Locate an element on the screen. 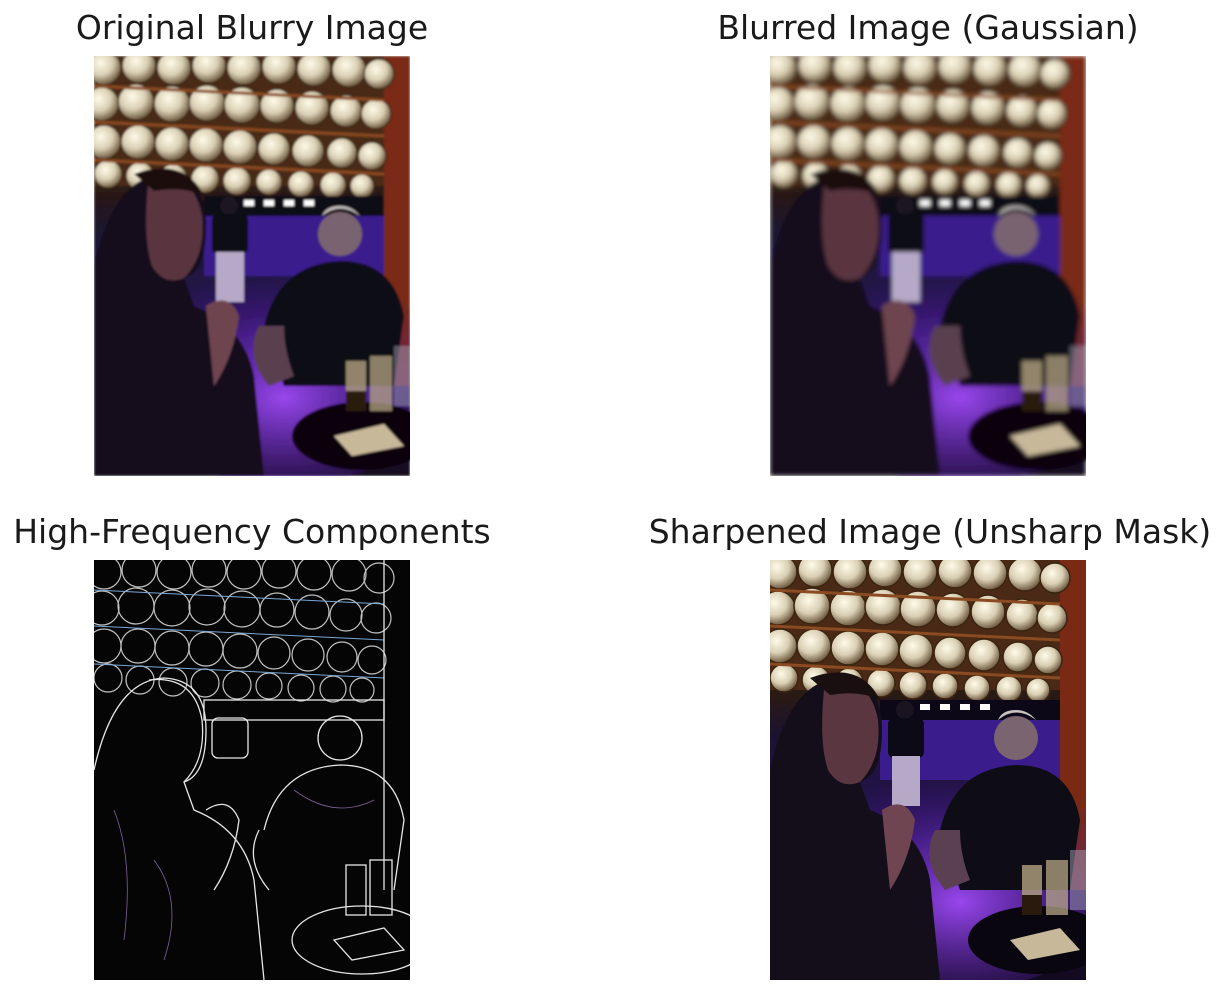  panel-title-original: Original Blurry Image is located at coordinates (252, 27).